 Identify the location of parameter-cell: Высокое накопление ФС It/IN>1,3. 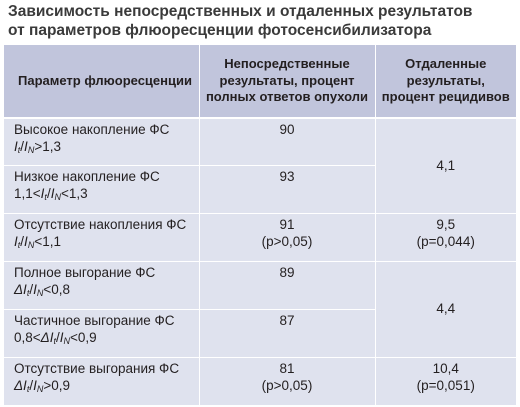
(102, 142).